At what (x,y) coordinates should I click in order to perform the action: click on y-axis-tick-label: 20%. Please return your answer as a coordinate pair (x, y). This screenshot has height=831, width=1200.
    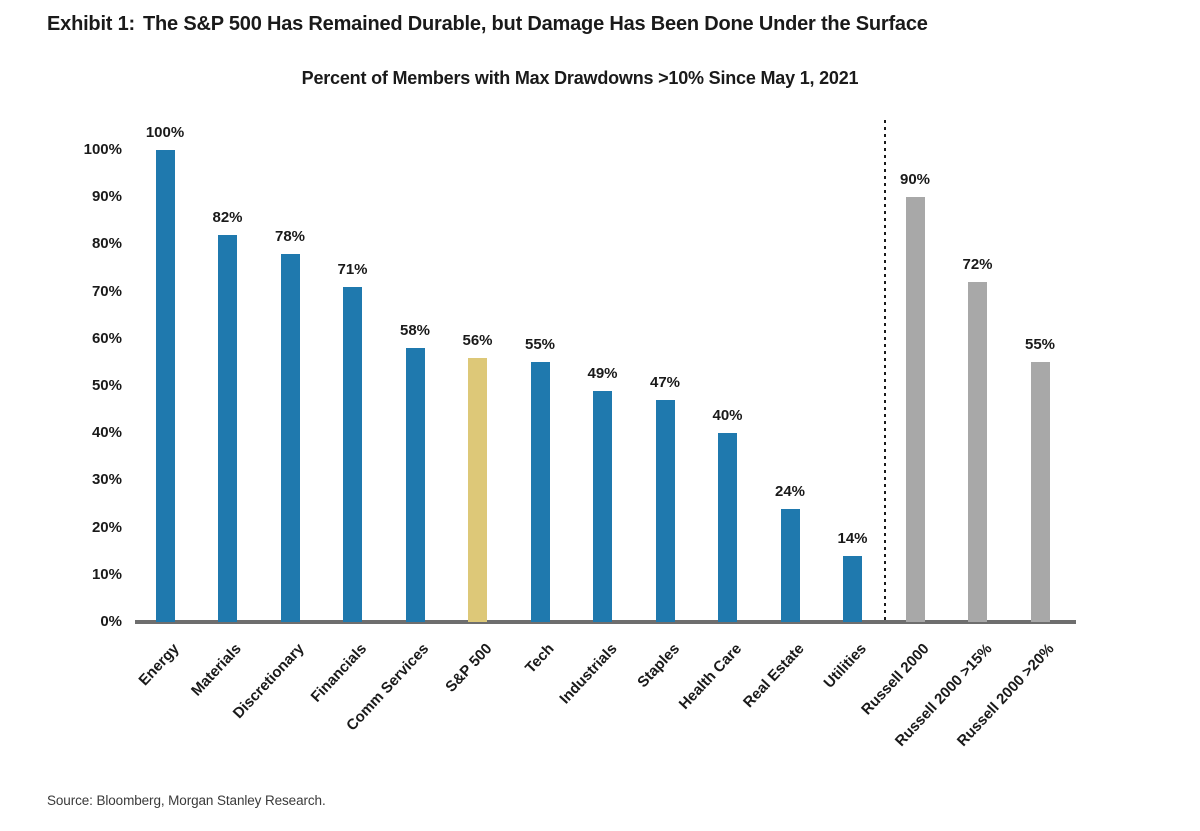
    Looking at the image, I should click on (106, 527).